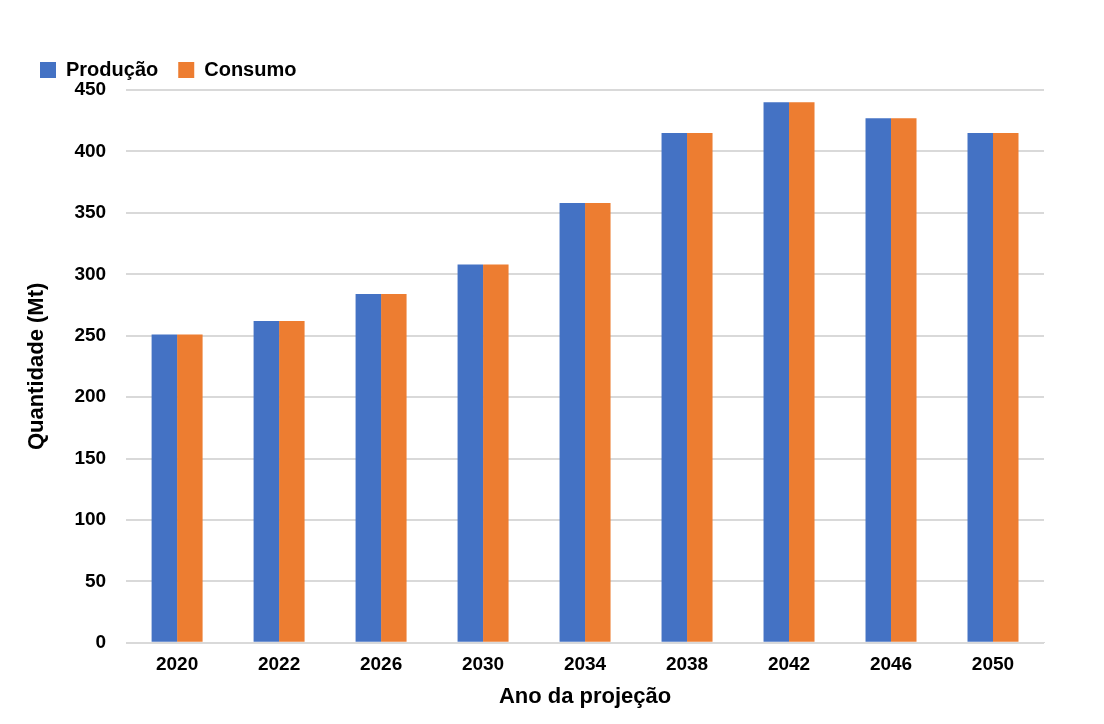 This screenshot has width=1104, height=724. I want to click on x-tick-label: 2030, so click(483, 664).